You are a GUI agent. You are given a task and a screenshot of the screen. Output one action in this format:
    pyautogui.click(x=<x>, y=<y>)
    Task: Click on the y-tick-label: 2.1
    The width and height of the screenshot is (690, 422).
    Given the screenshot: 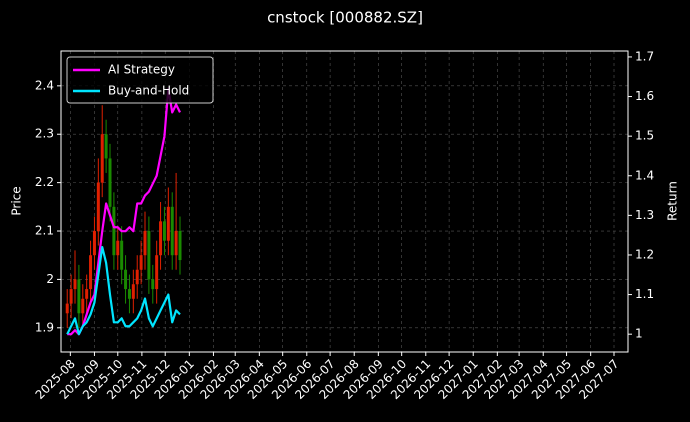 What is the action you would take?
    pyautogui.click(x=44, y=231)
    